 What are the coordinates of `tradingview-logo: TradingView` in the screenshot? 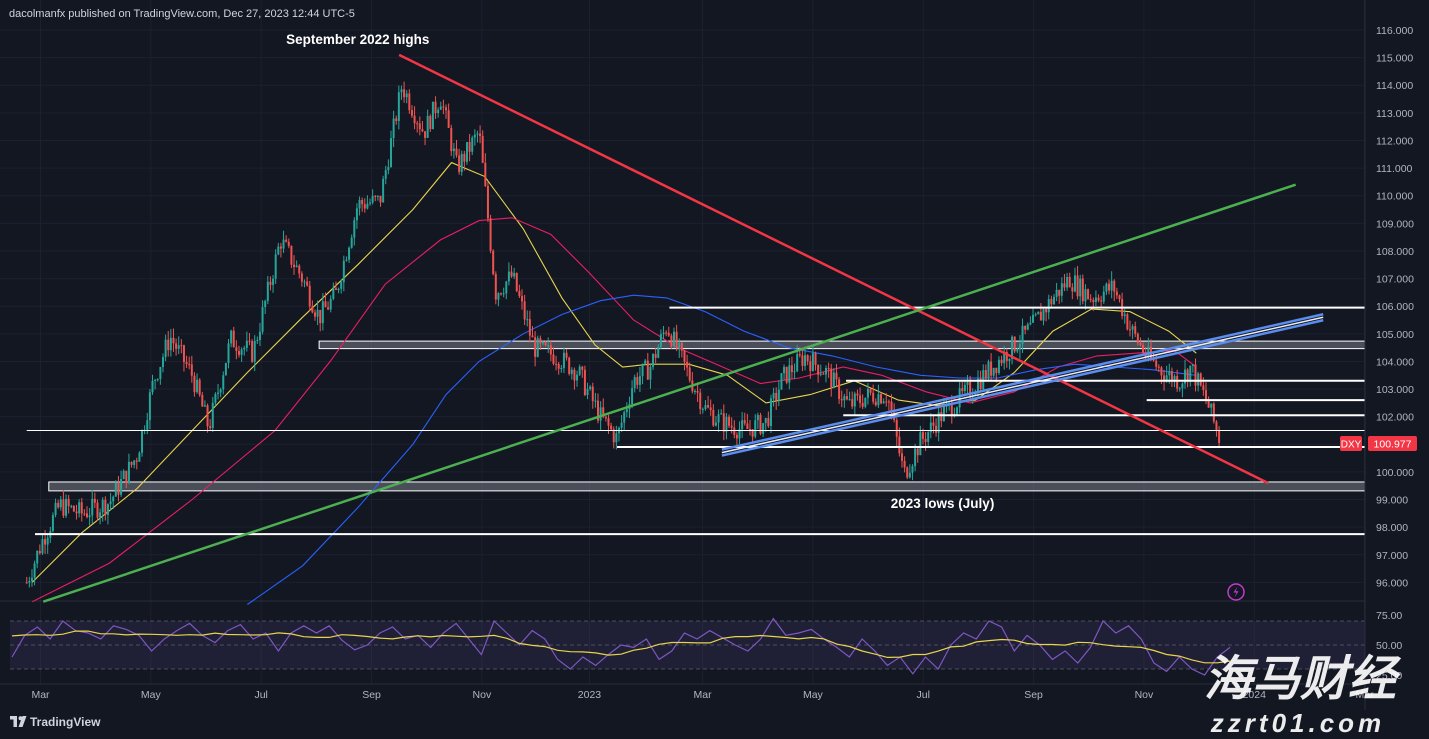 It's located at (55, 722).